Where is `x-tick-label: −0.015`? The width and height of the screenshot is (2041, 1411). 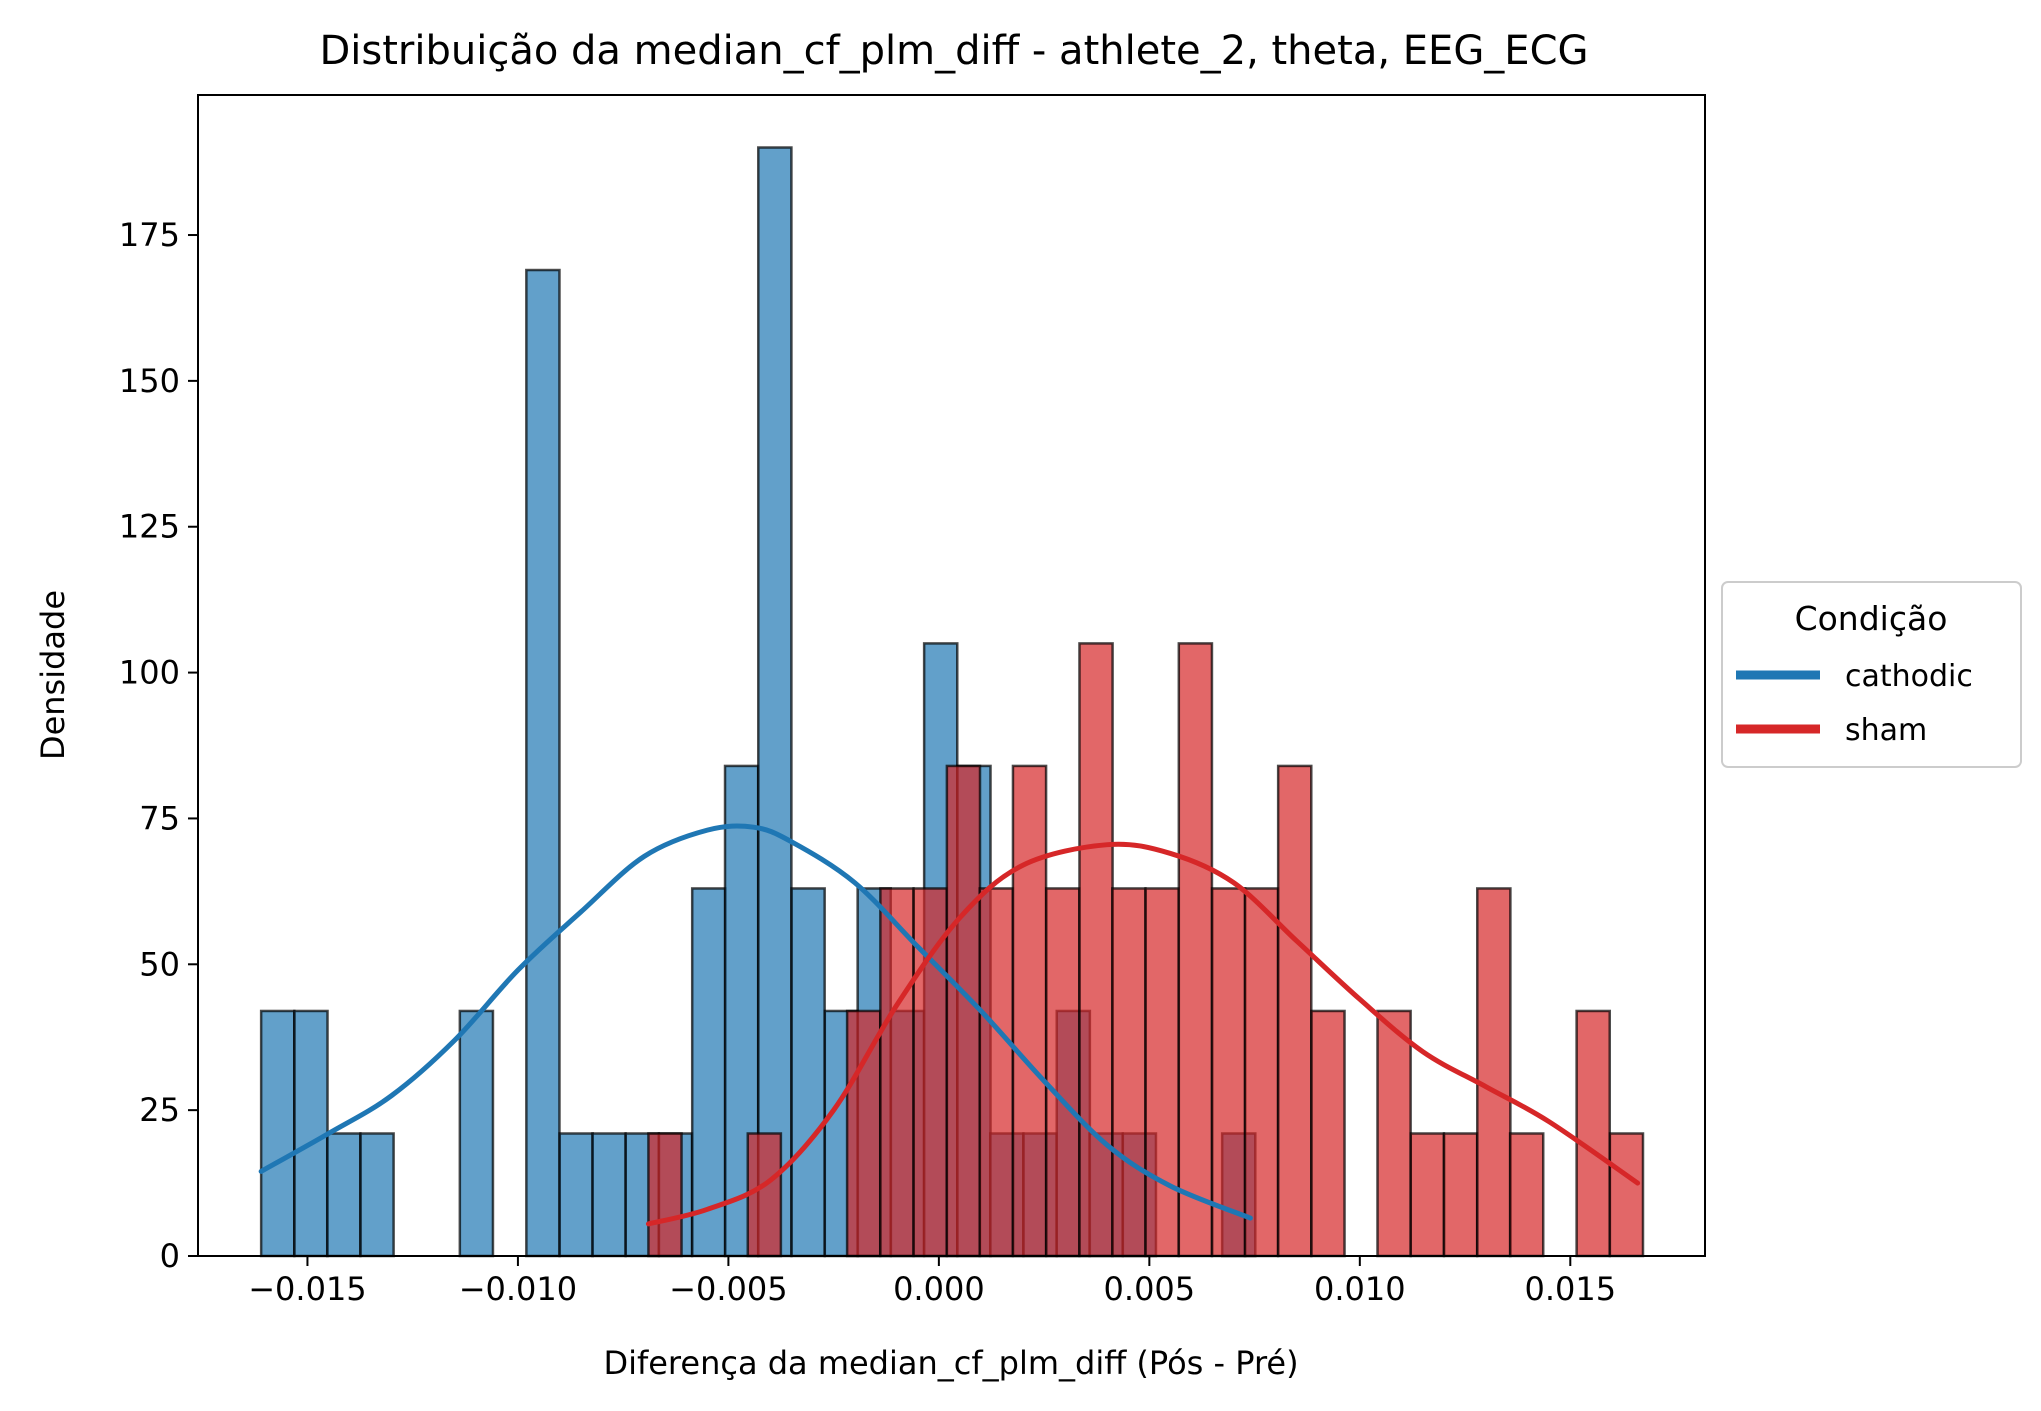
x-tick-label: −0.015 is located at coordinates (307, 1289).